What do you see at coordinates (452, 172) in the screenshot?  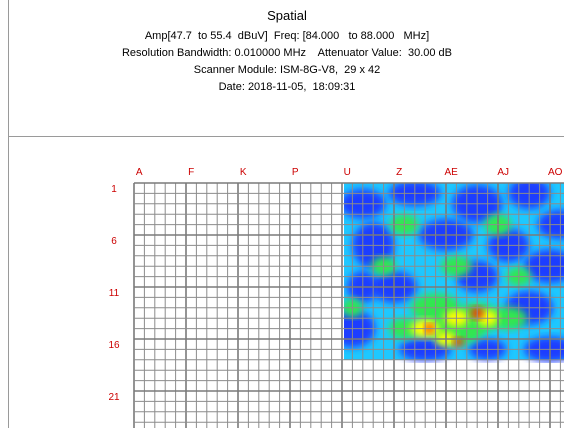 I see `column-label: AE` at bounding box center [452, 172].